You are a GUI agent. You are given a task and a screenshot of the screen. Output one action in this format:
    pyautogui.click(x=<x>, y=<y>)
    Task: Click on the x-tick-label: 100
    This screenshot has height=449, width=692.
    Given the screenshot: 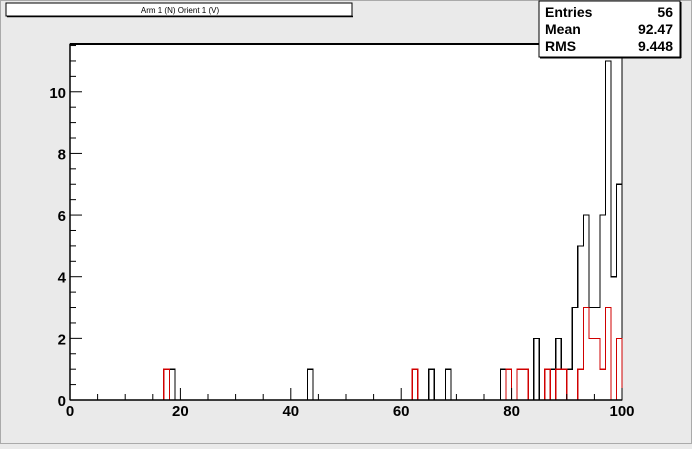 What is the action you would take?
    pyautogui.click(x=621, y=411)
    